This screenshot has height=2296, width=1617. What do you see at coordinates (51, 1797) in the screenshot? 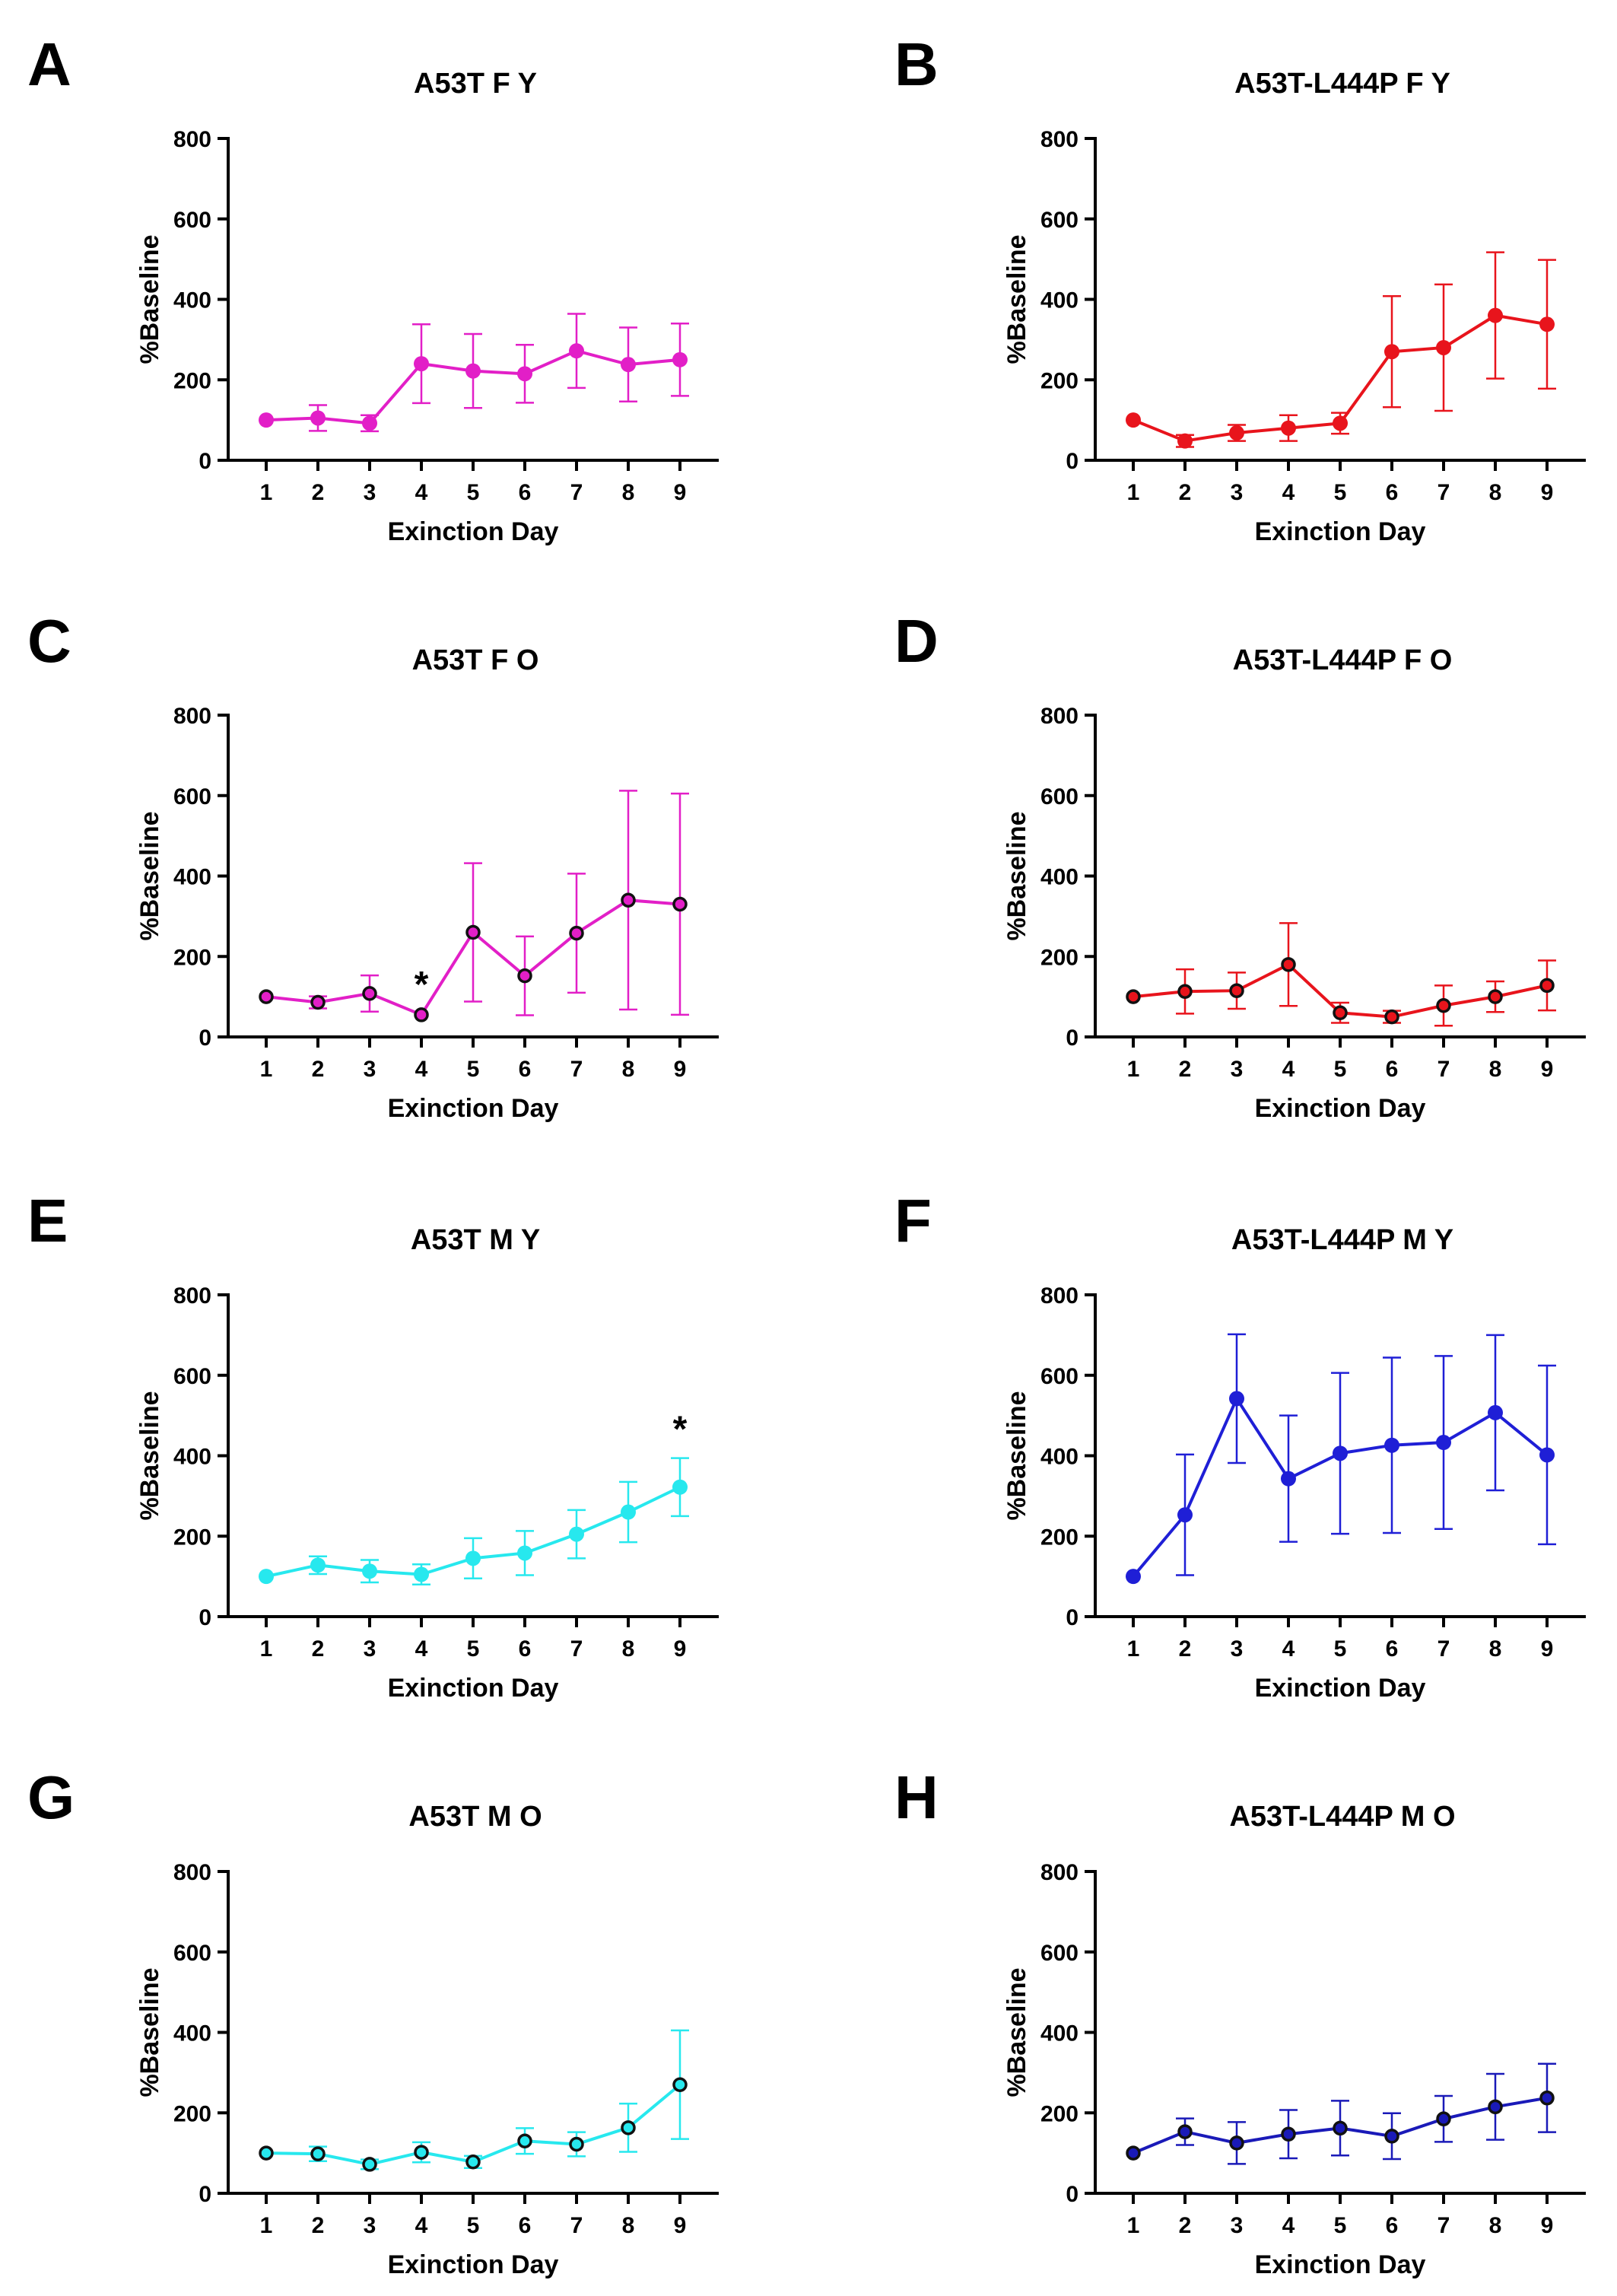
I see `panel-letter: G` at bounding box center [51, 1797].